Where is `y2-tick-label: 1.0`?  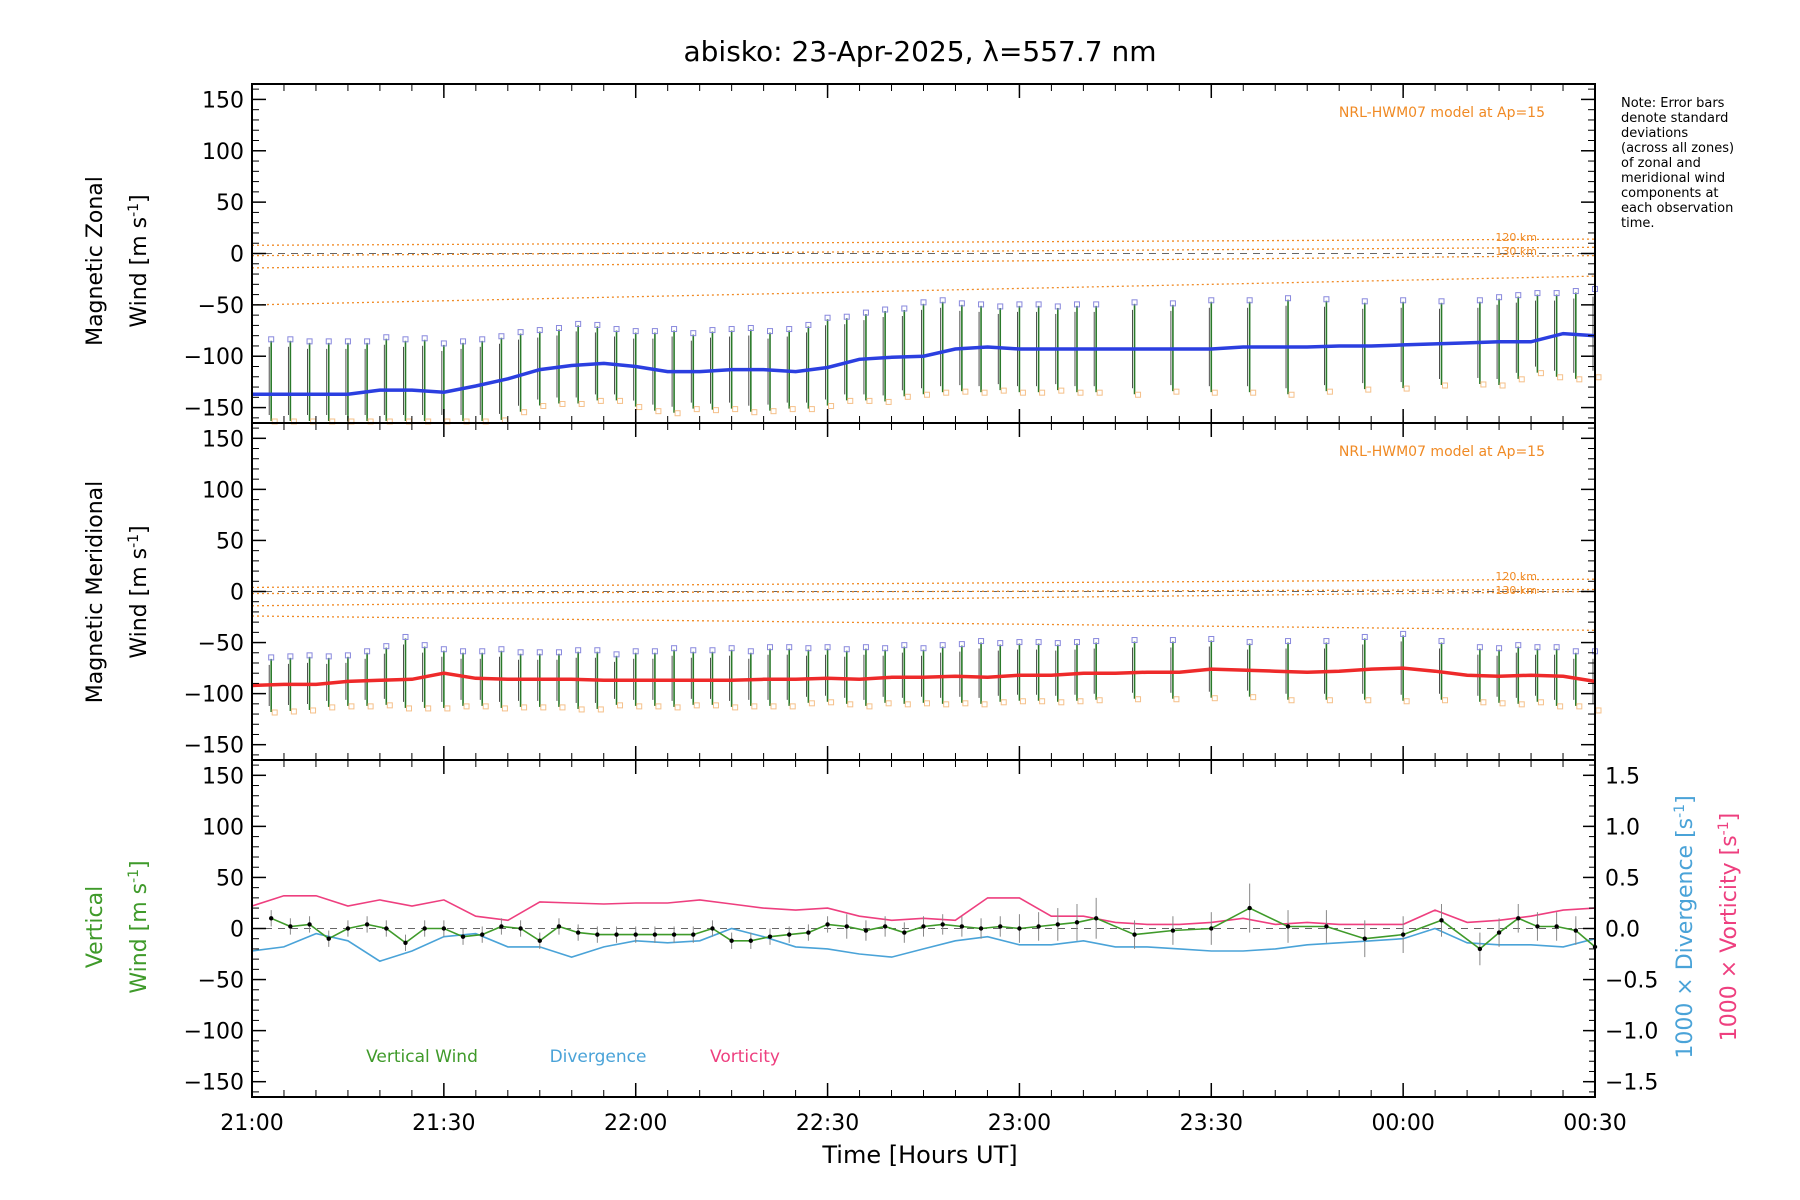
y2-tick-label: 1.0 is located at coordinates (1622, 827).